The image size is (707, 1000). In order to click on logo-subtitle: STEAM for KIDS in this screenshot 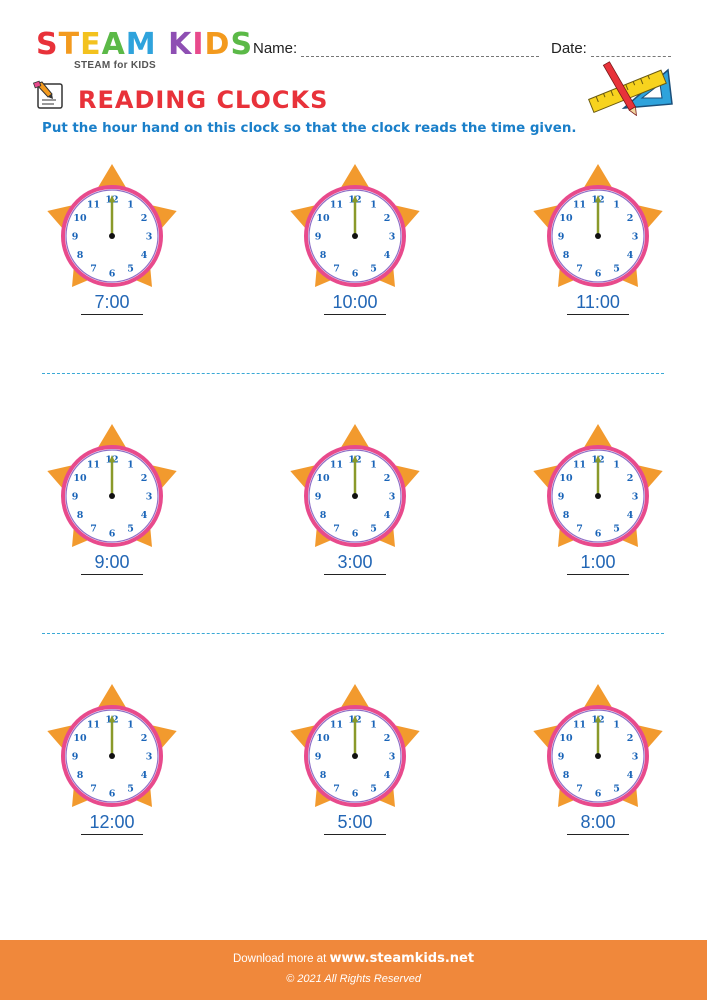, I will do `click(115, 65)`.